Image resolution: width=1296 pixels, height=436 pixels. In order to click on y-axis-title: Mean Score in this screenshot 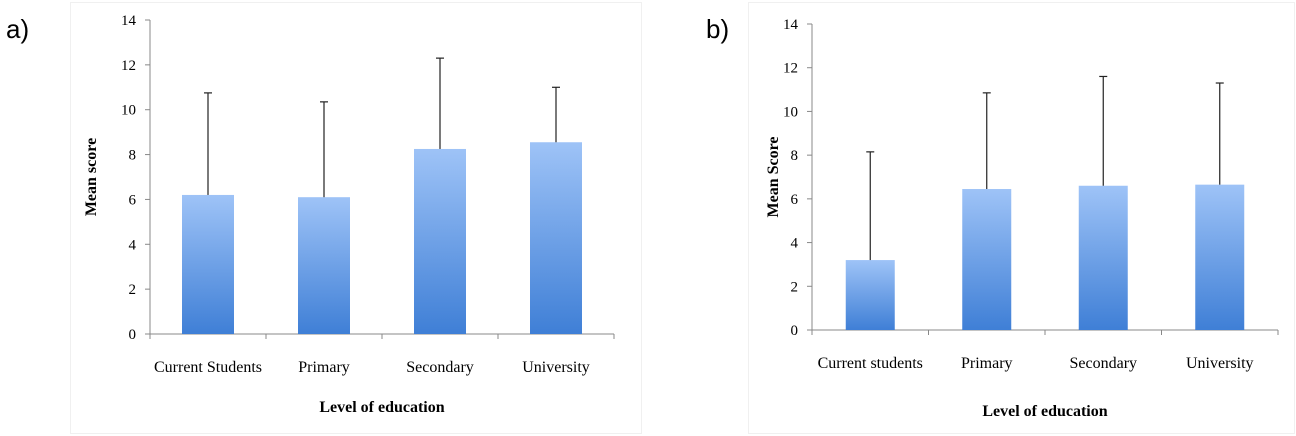, I will do `click(773, 176)`.